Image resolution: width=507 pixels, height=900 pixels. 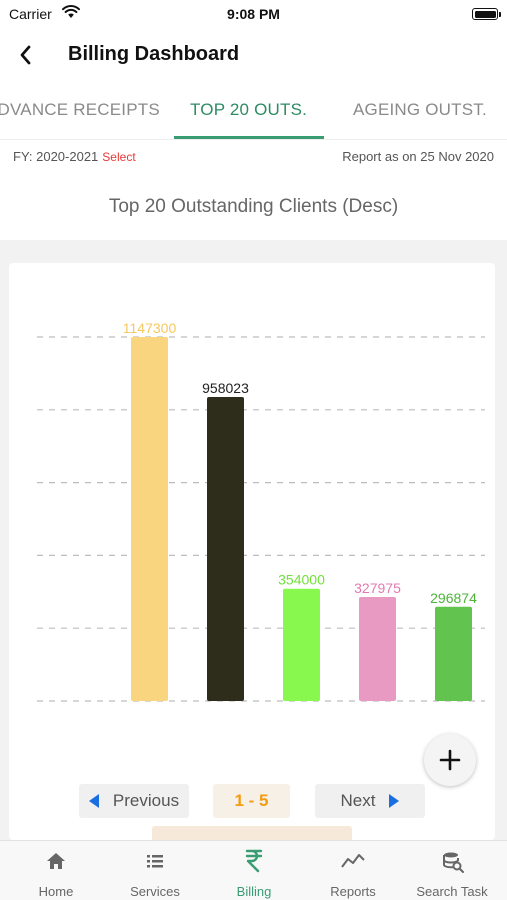 What do you see at coordinates (394, 801) in the screenshot?
I see `arrow-right-icon` at bounding box center [394, 801].